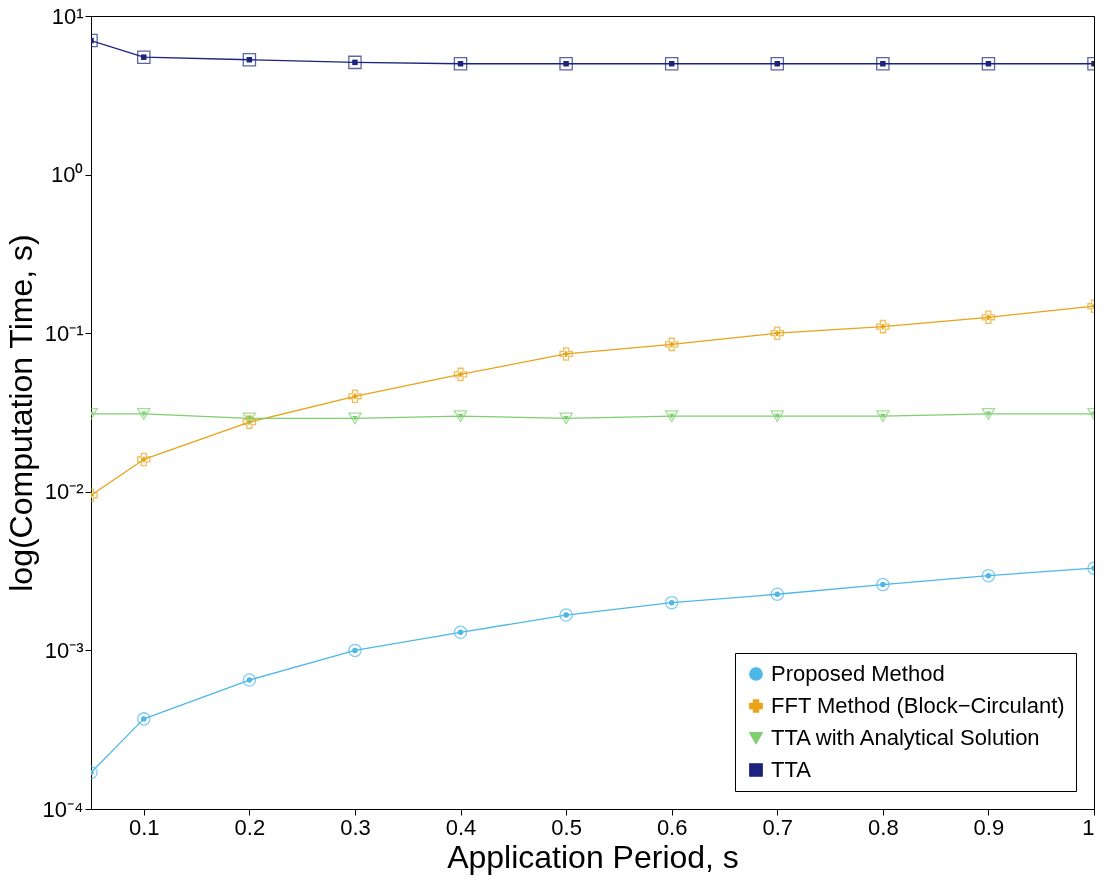 The image size is (1106, 884). Describe the element at coordinates (461, 827) in the screenshot. I see `x-tick-label: 0.4` at that location.